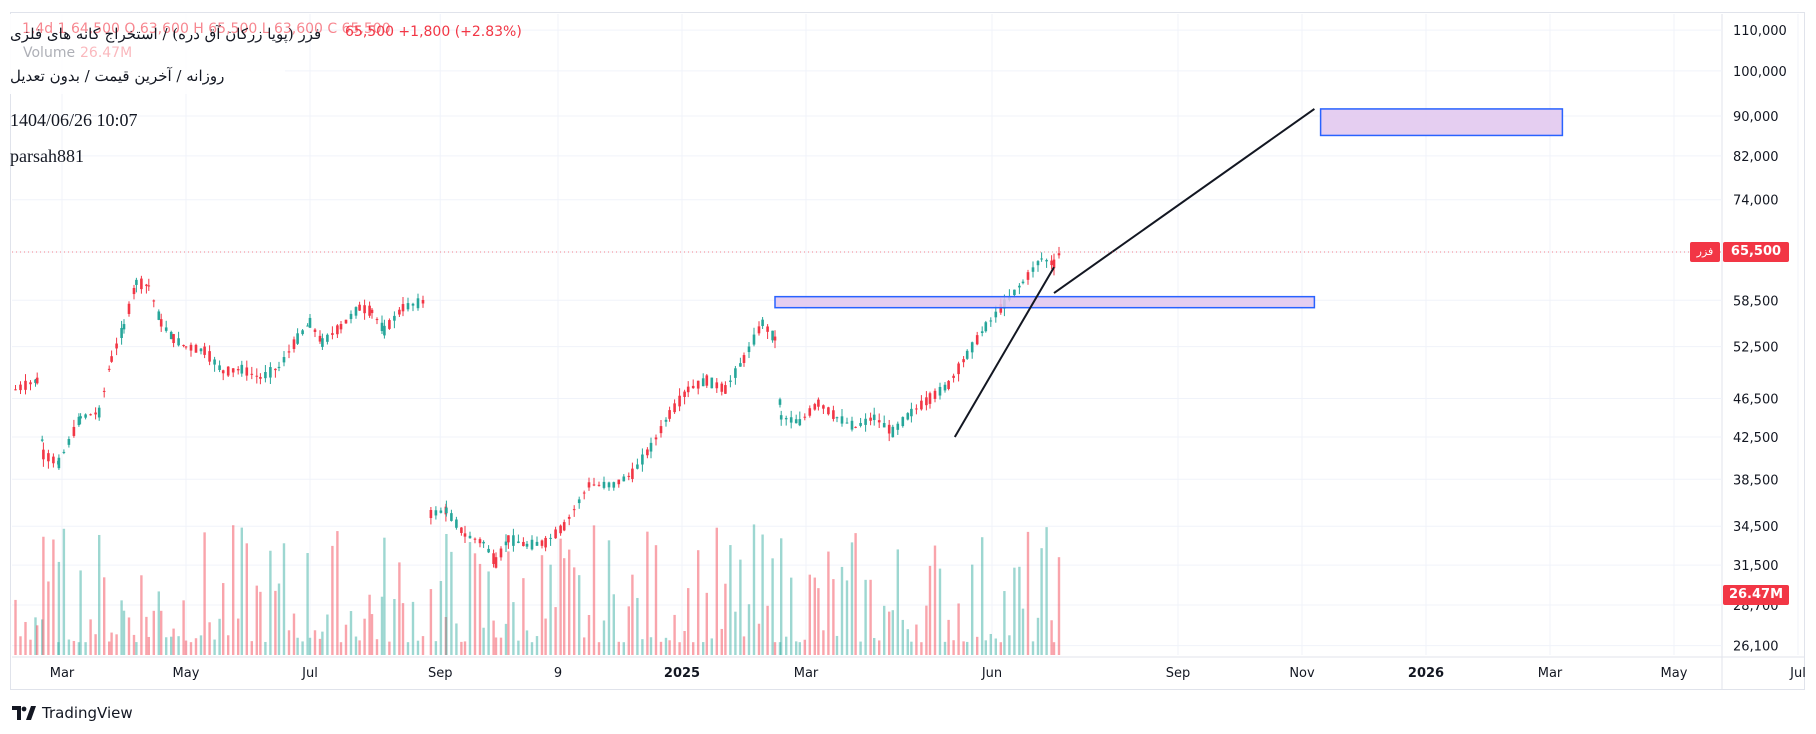  Describe the element at coordinates (49, 53) in the screenshot. I see `volume-label: Volume` at that location.